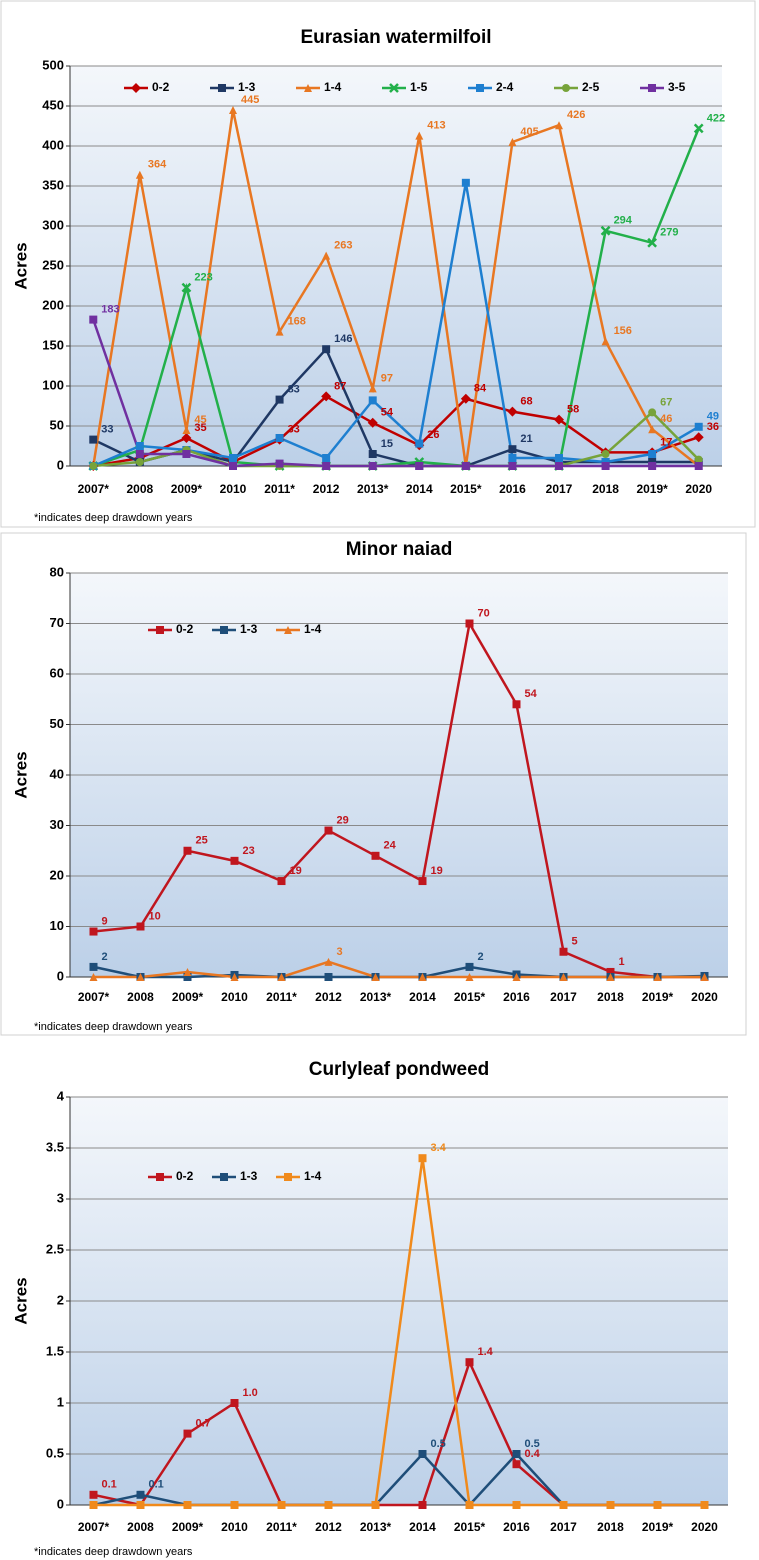  Describe the element at coordinates (340, 952) in the screenshot. I see `data-label: 3` at that location.